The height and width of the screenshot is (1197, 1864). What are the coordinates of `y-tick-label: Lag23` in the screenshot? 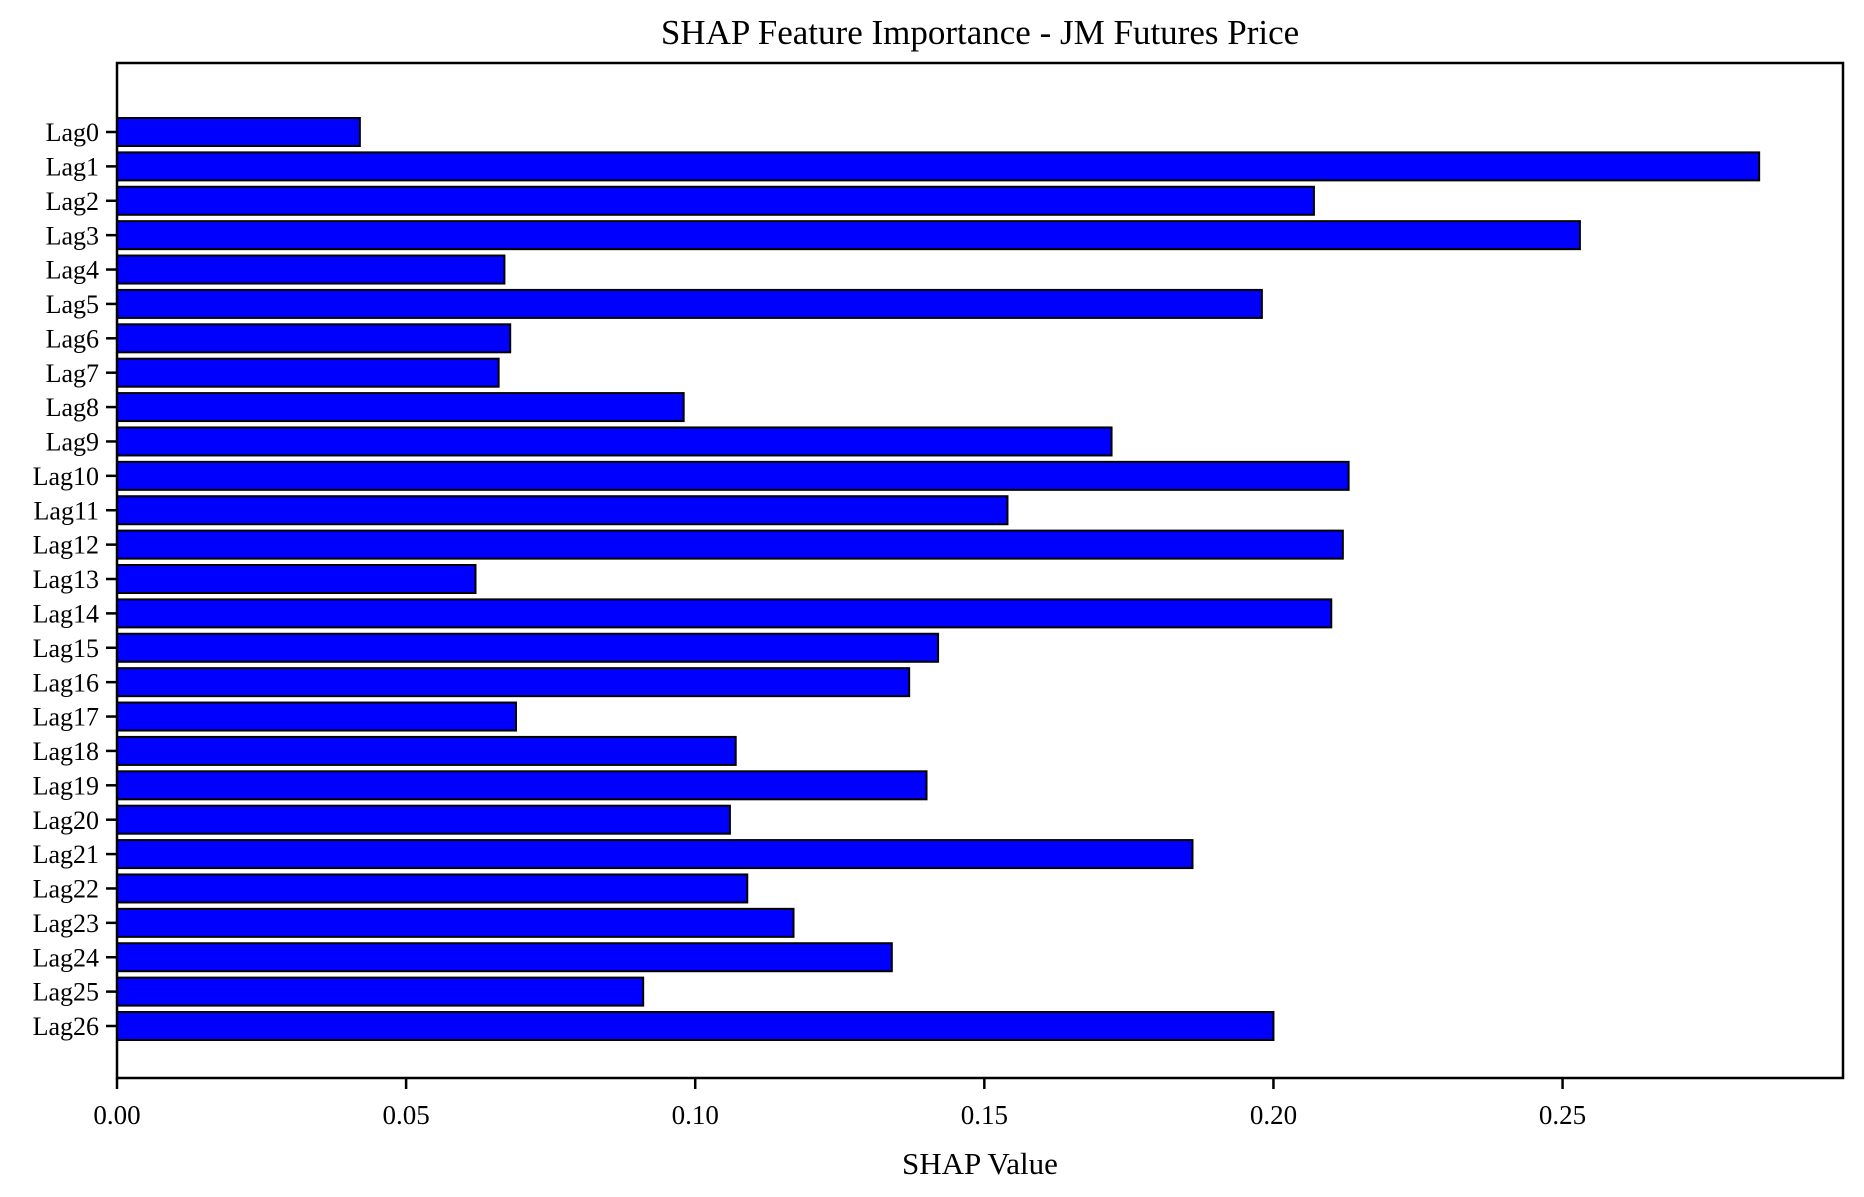 It's located at (66, 923).